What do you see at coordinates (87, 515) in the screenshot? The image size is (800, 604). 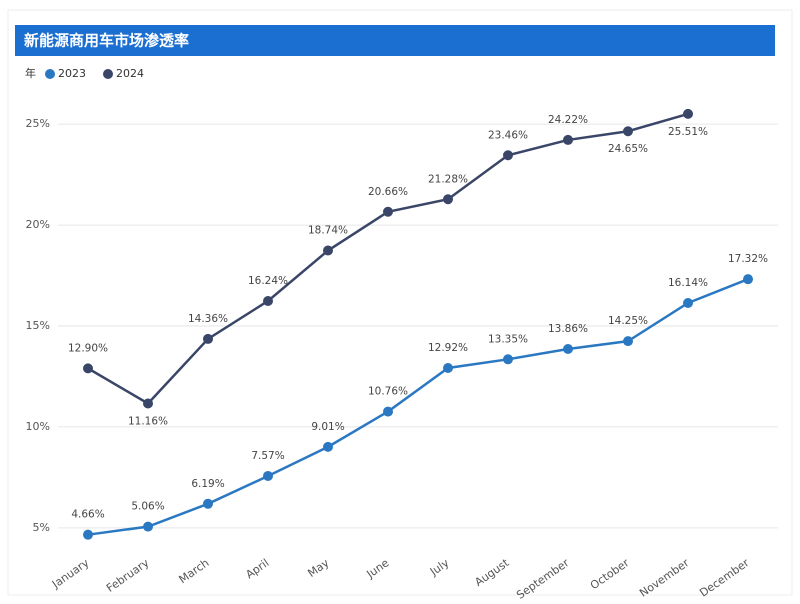 I see `data-label: 4.66%` at bounding box center [87, 515].